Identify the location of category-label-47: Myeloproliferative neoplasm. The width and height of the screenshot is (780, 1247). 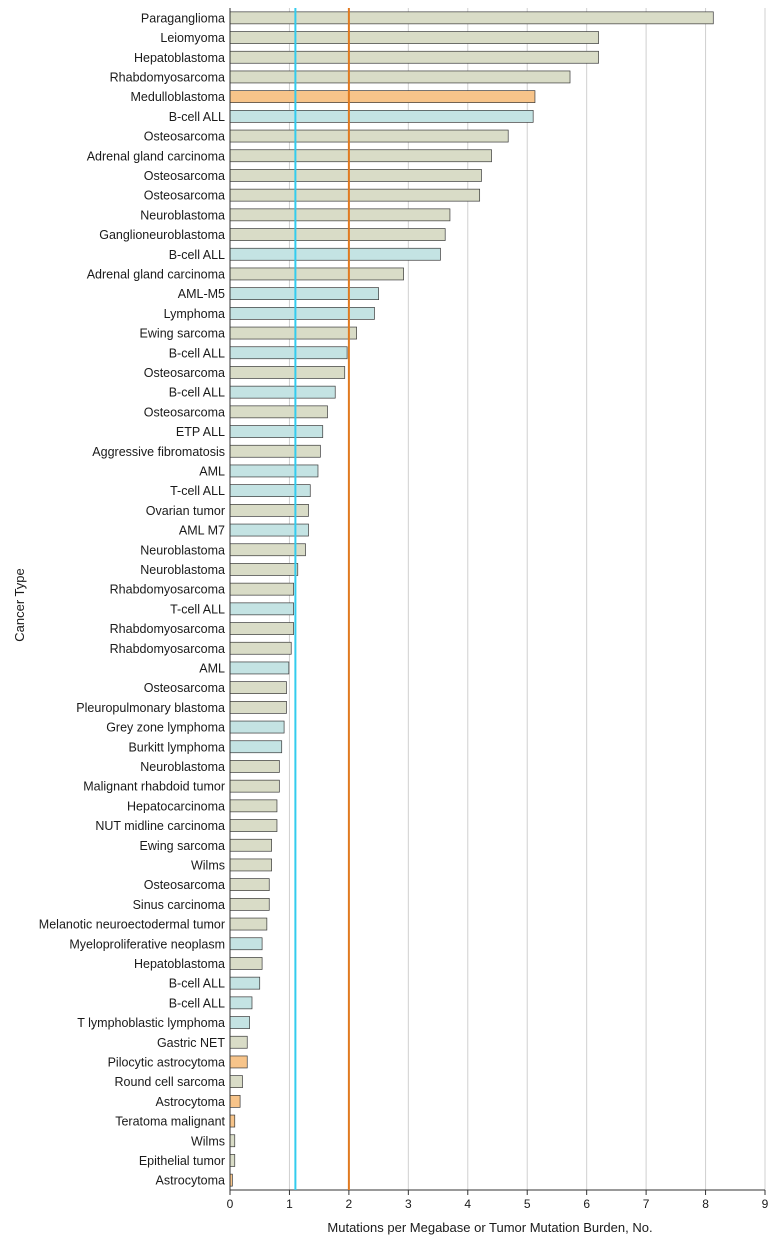
(147, 944).